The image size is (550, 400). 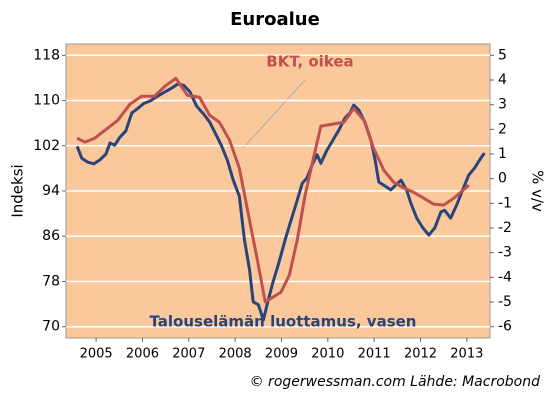 What do you see at coordinates (51, 281) in the screenshot?
I see `y-tick-label: 78` at bounding box center [51, 281].